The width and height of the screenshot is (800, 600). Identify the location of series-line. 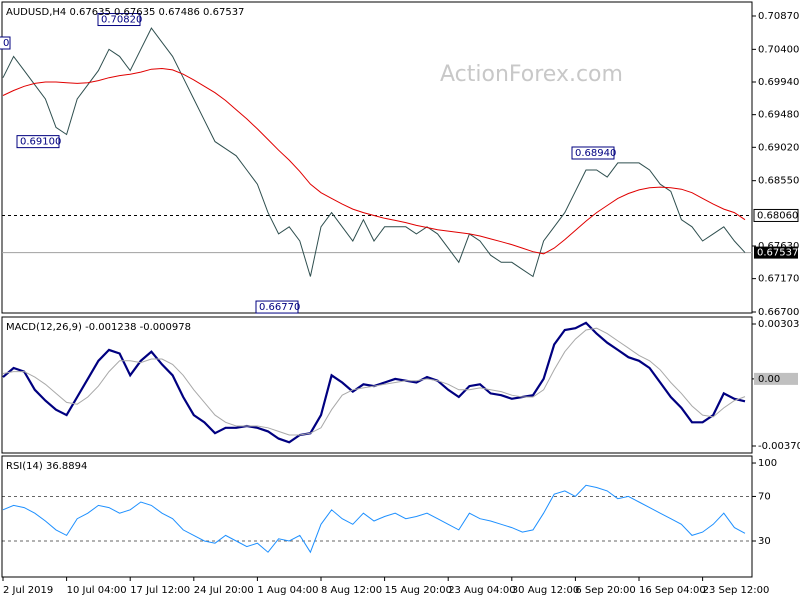
(374, 519).